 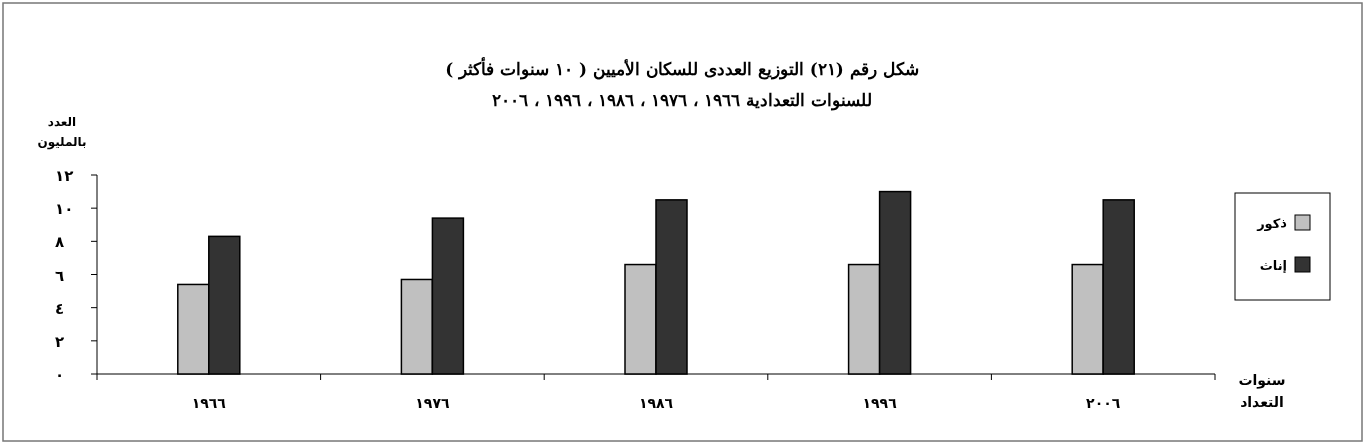 What do you see at coordinates (62, 132) in the screenshot?
I see `y-axis-title: العدد بالمليون` at bounding box center [62, 132].